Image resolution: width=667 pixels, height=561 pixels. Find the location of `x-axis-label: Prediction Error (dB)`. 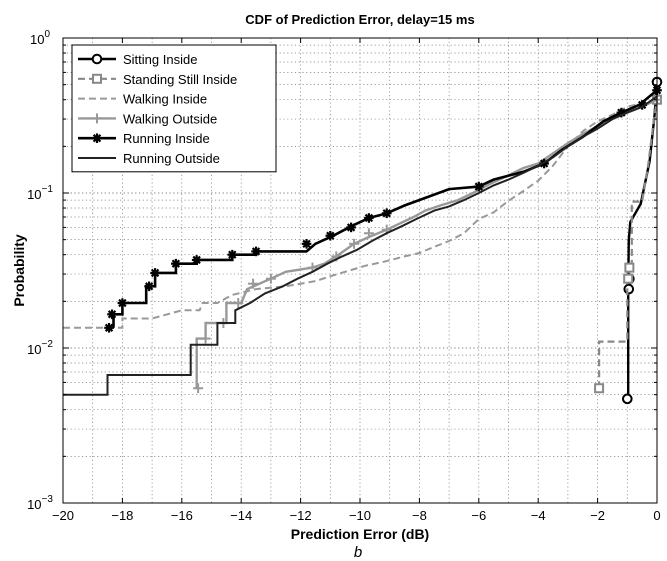

x-axis-label: Prediction Error (dB) is located at coordinates (360, 534).